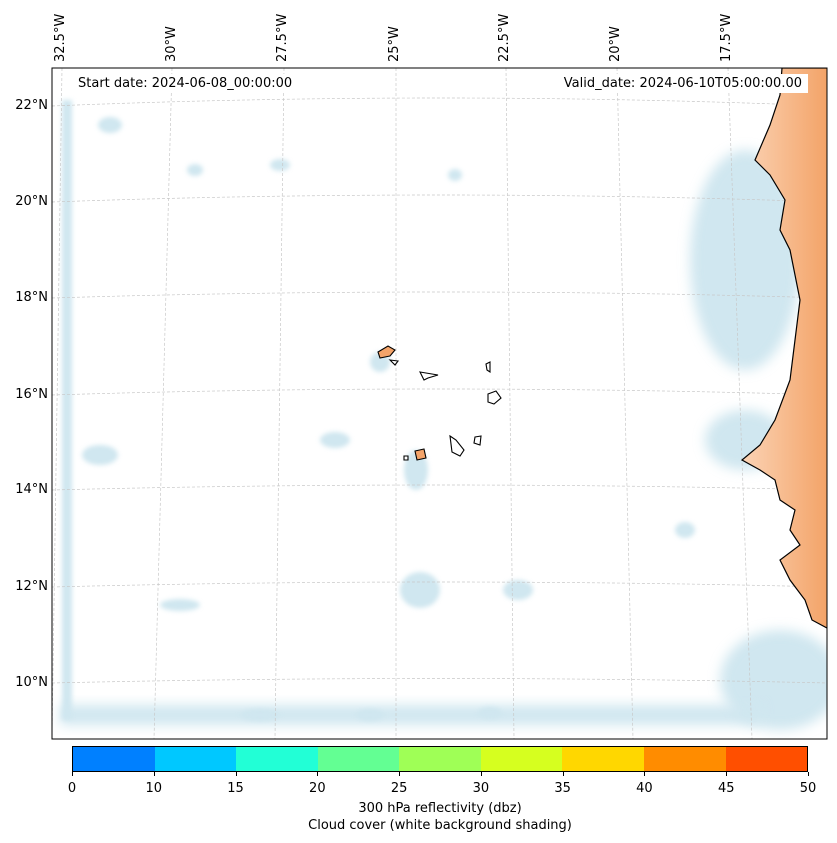  What do you see at coordinates (726, 37) in the screenshot?
I see `lon-label: 17.5°W` at bounding box center [726, 37].